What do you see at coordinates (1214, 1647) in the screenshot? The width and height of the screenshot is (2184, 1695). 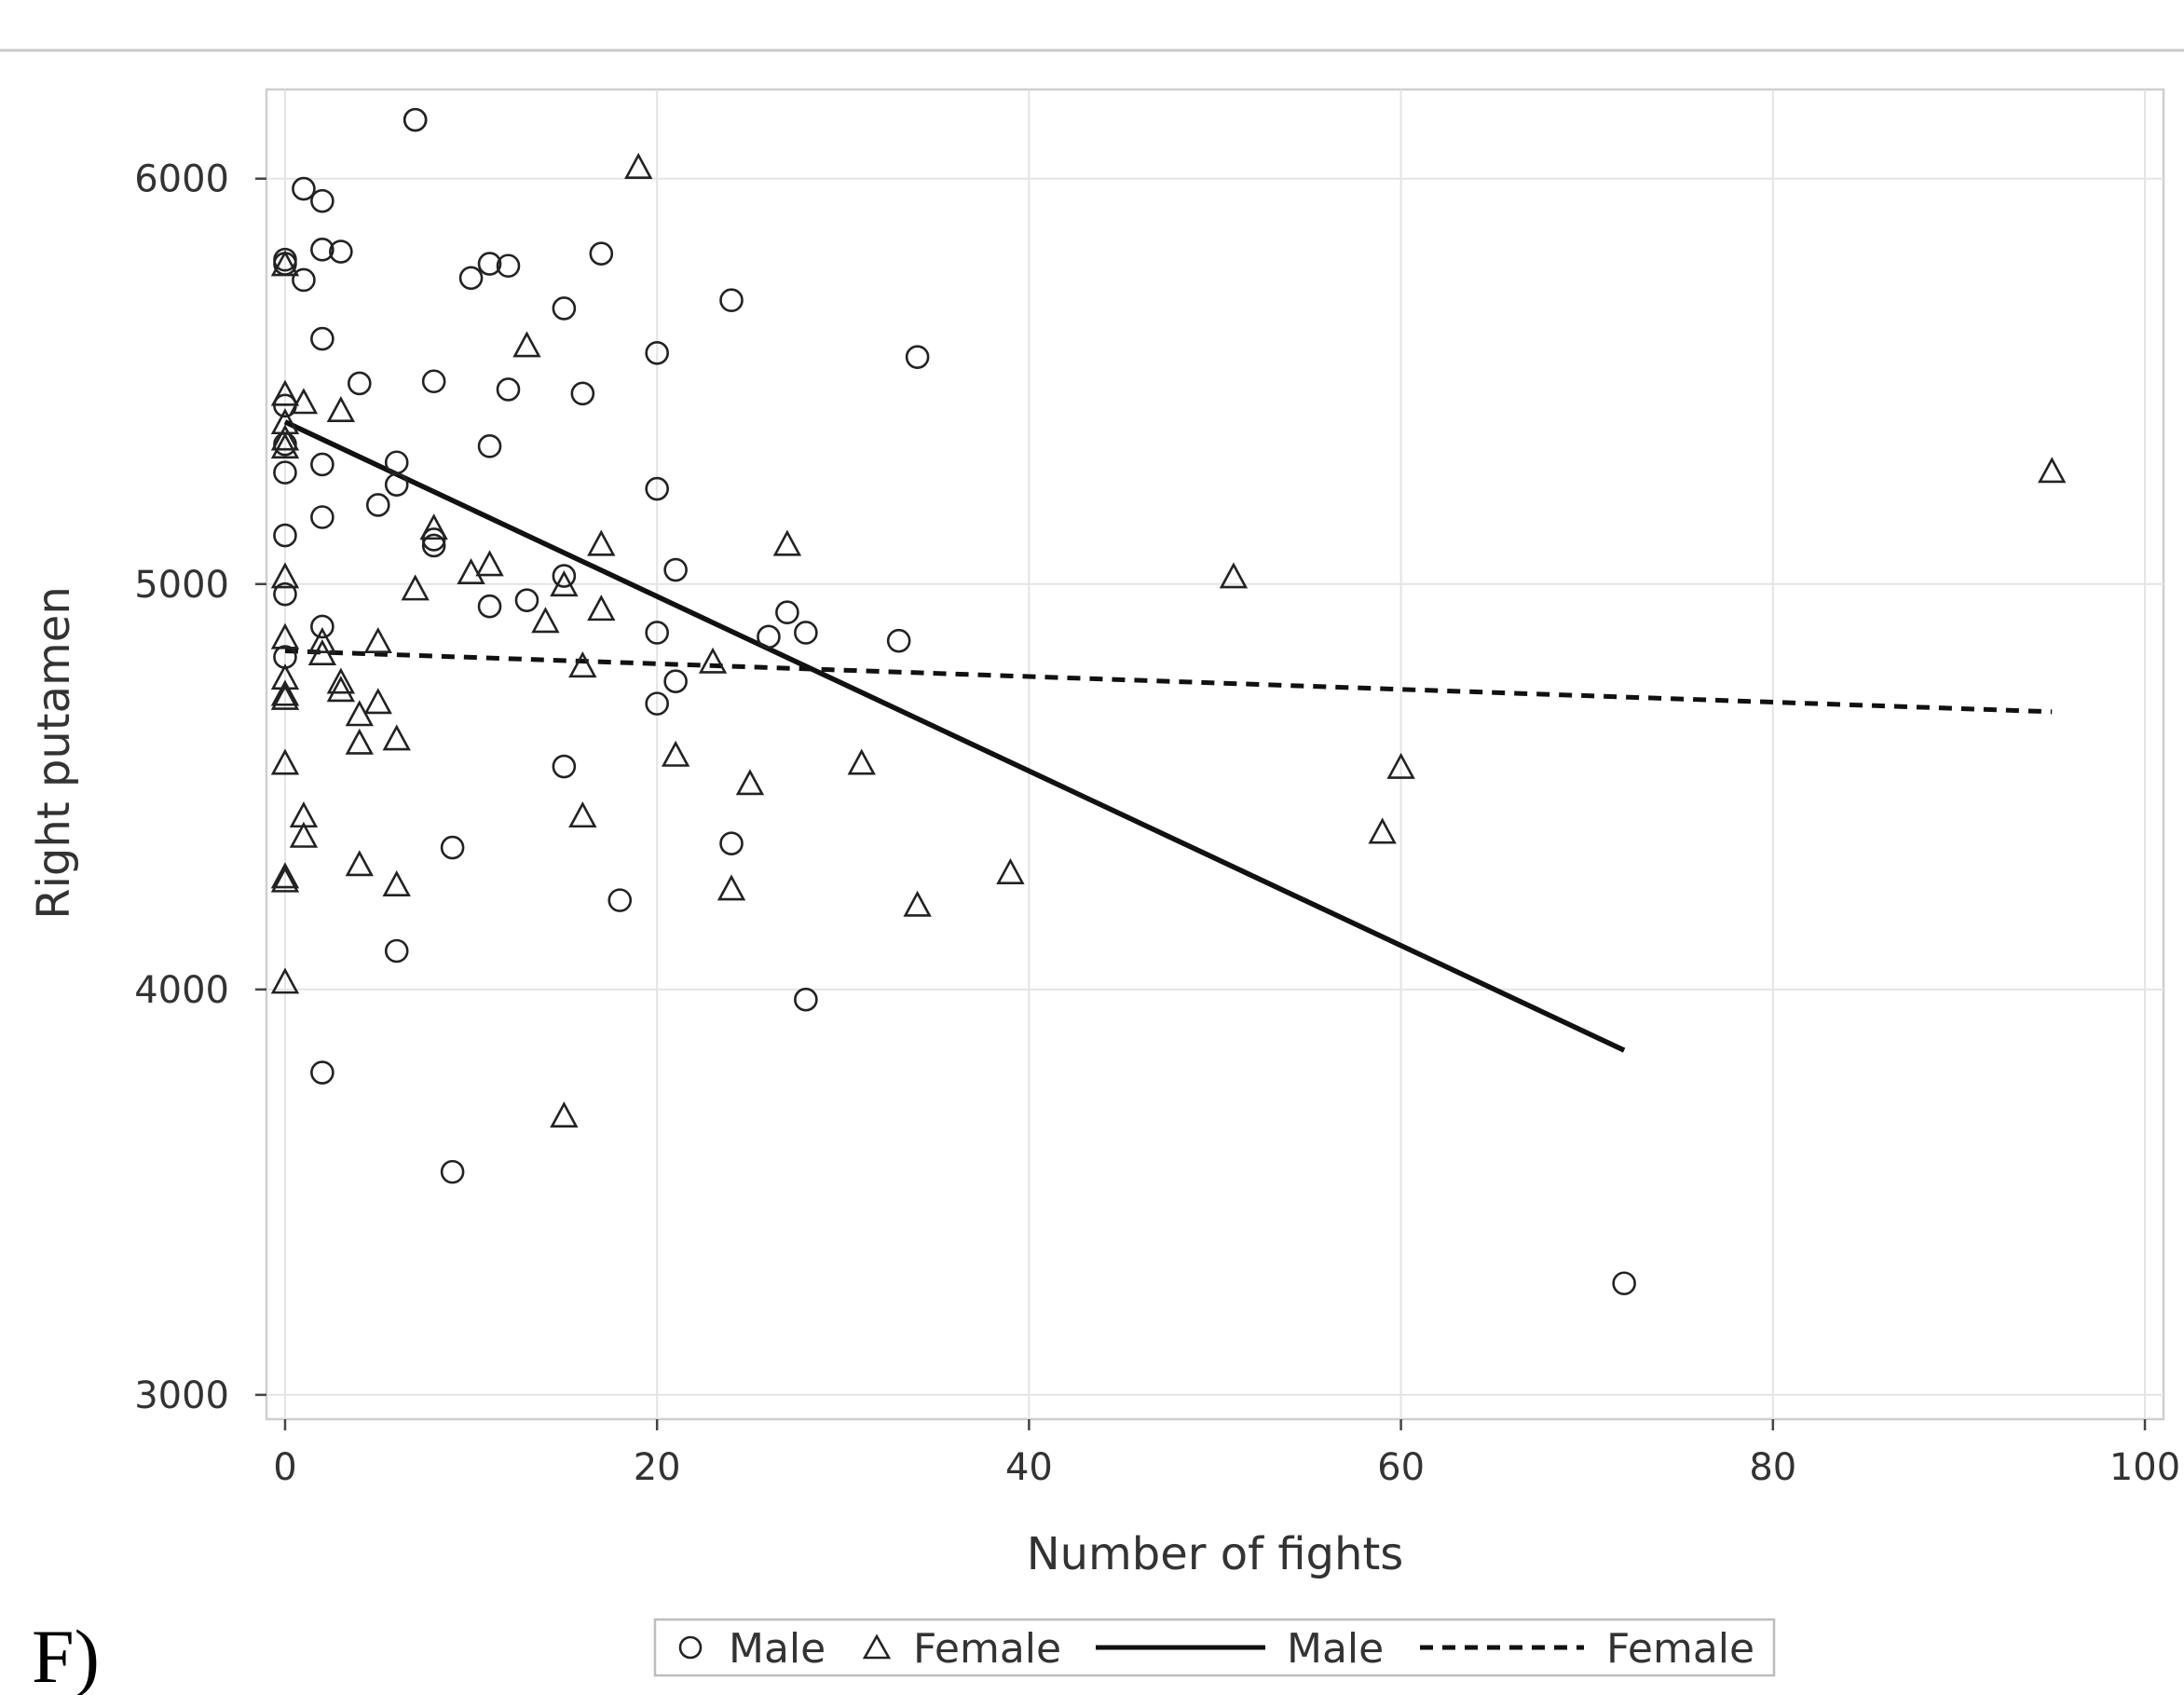 I see `legend: Male Female Male Female` at bounding box center [1214, 1647].